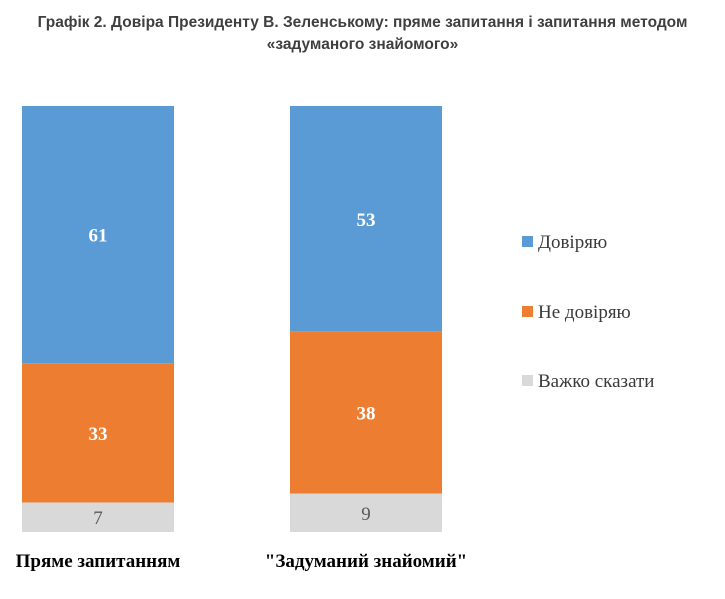  Describe the element at coordinates (527, 311) in the screenshot. I see `legend-swatch-distrust` at that location.